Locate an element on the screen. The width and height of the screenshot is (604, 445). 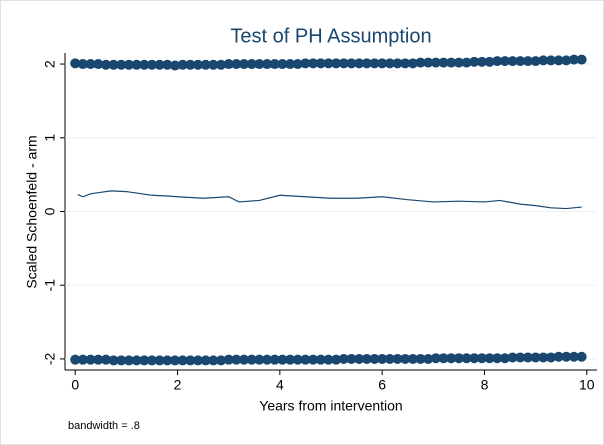
y-tick-label: 1 is located at coordinates (50, 138).